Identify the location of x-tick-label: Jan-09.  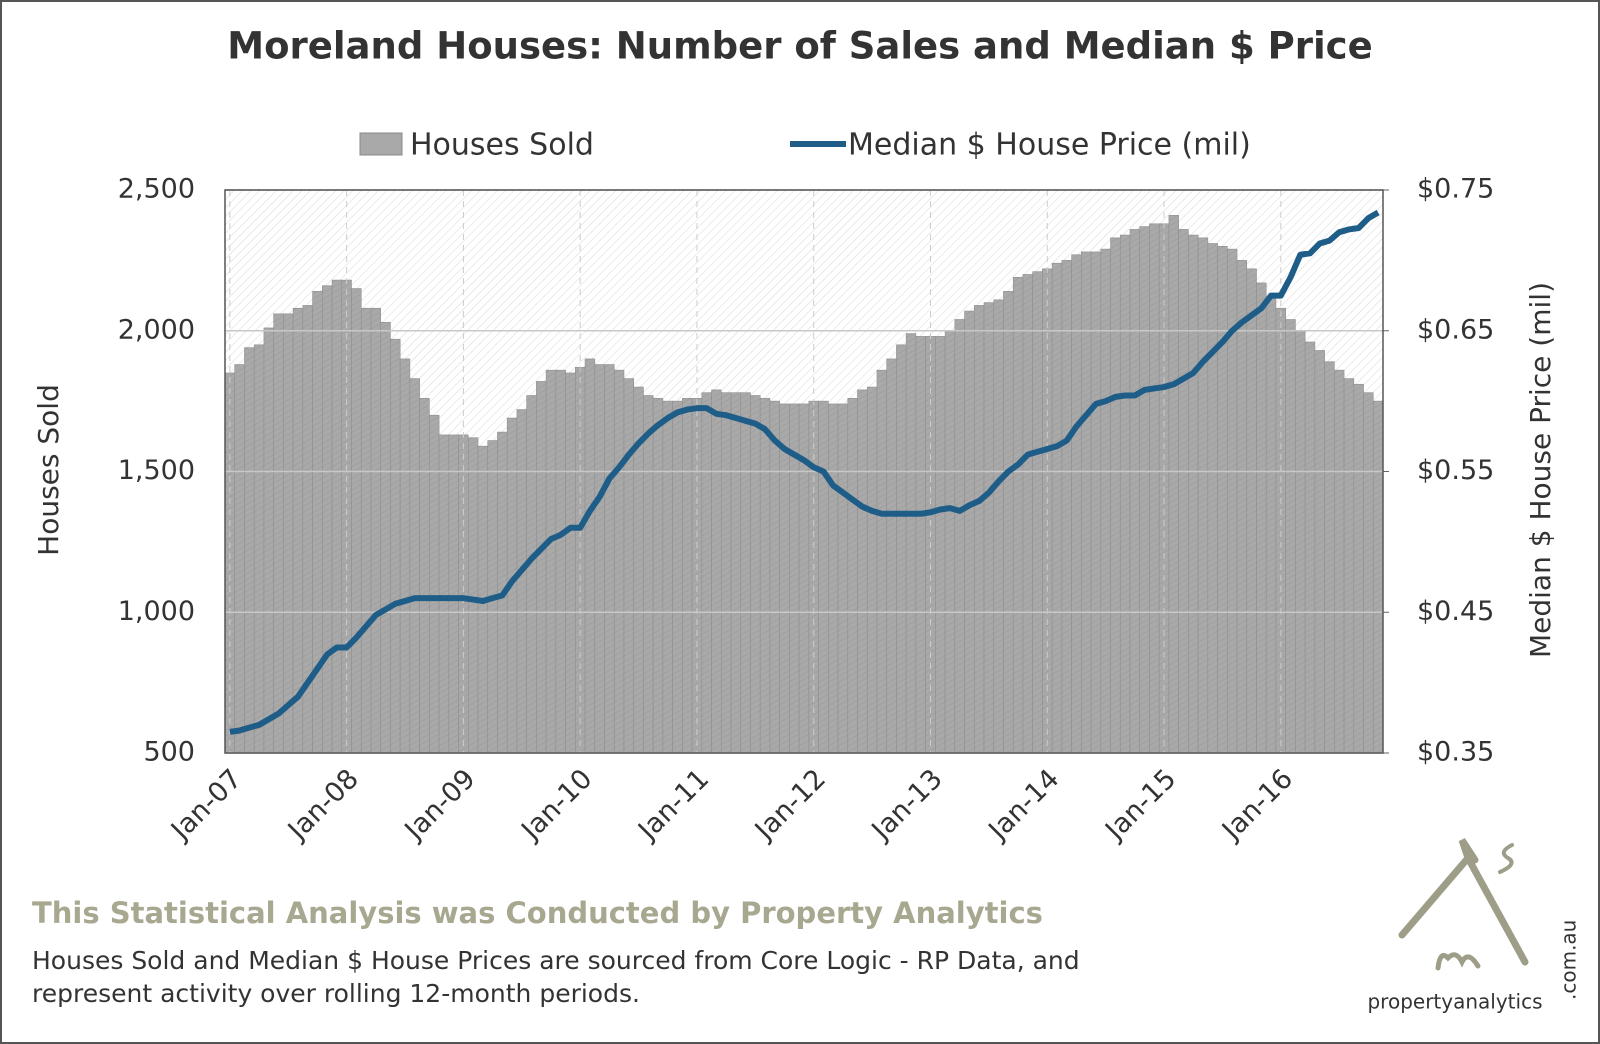
(440, 805).